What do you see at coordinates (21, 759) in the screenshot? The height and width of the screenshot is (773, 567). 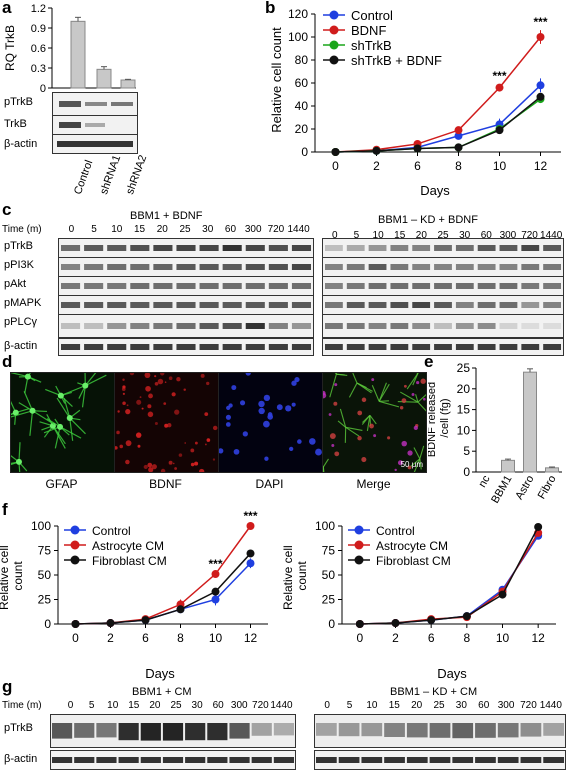 I see `g-row-label-1: β-actin` at bounding box center [21, 759].